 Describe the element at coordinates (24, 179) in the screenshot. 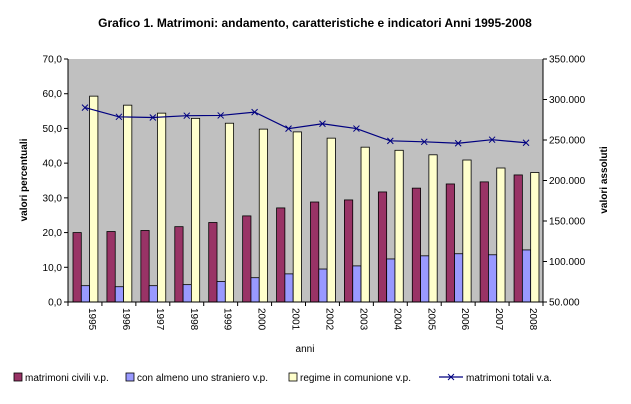

I see `y-axis-label: valori percentuali` at that location.